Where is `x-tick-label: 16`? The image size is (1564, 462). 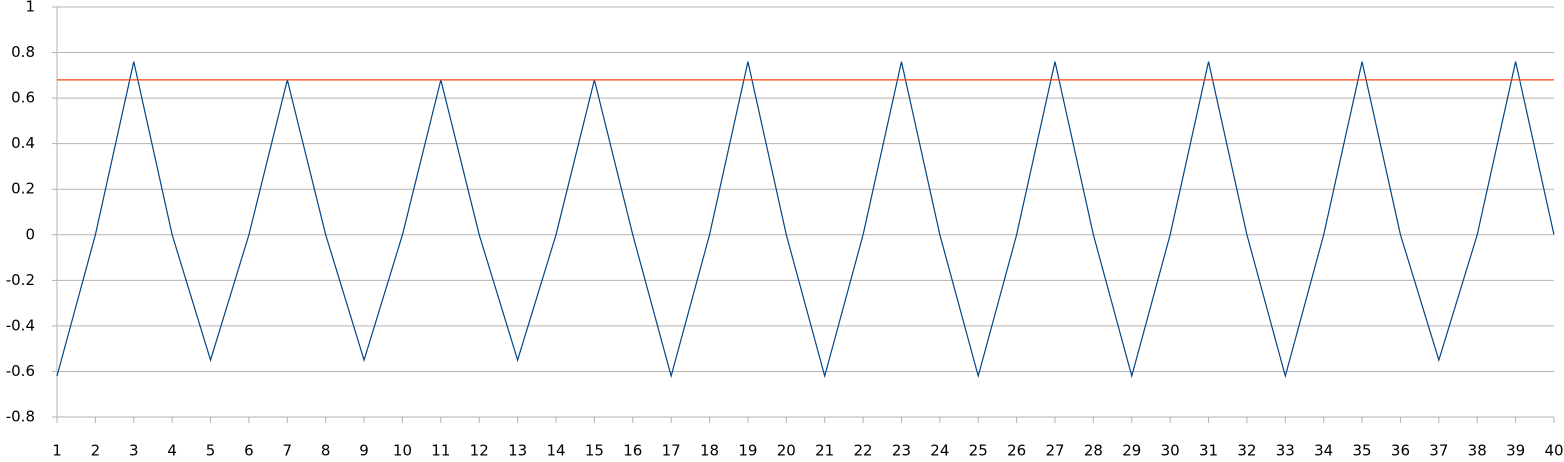 x-tick-label: 16 is located at coordinates (632, 450).